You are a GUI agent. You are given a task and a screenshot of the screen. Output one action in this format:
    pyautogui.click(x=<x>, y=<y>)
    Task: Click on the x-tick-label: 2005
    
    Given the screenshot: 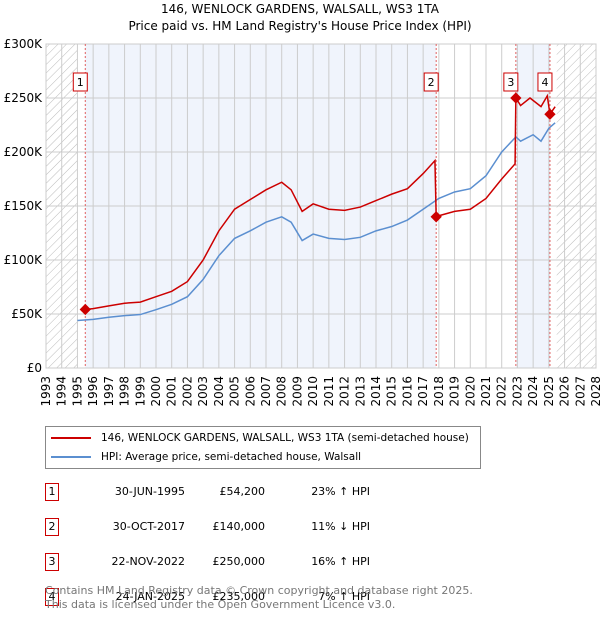 What is the action you would take?
    pyautogui.click(x=235, y=391)
    